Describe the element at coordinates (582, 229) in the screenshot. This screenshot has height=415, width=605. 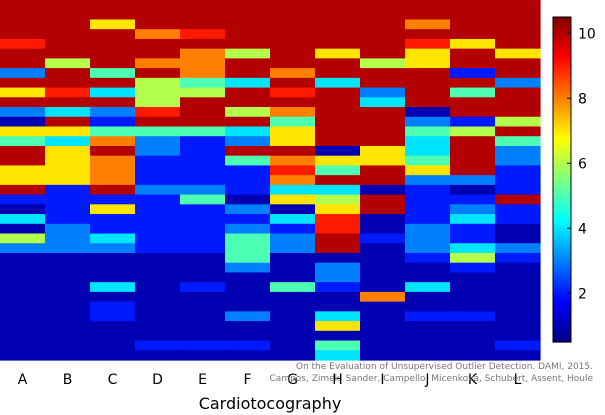
I see `colorbar-tick-4: 4` at that location.